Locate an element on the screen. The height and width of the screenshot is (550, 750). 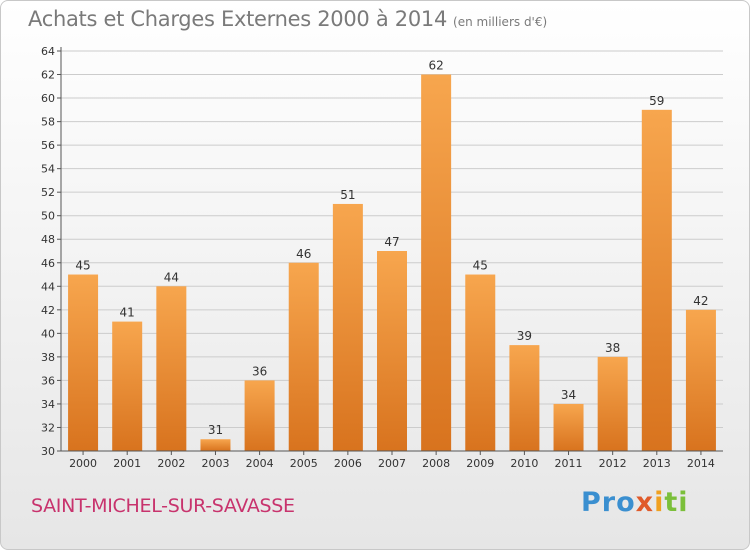
data-label: 39 is located at coordinates (524, 336).